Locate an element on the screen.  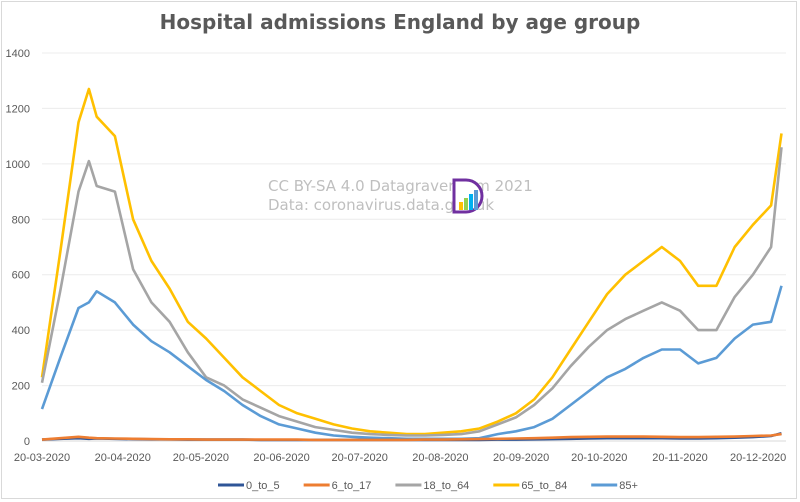
legend-label: 6_to_17 is located at coordinates (352, 486).